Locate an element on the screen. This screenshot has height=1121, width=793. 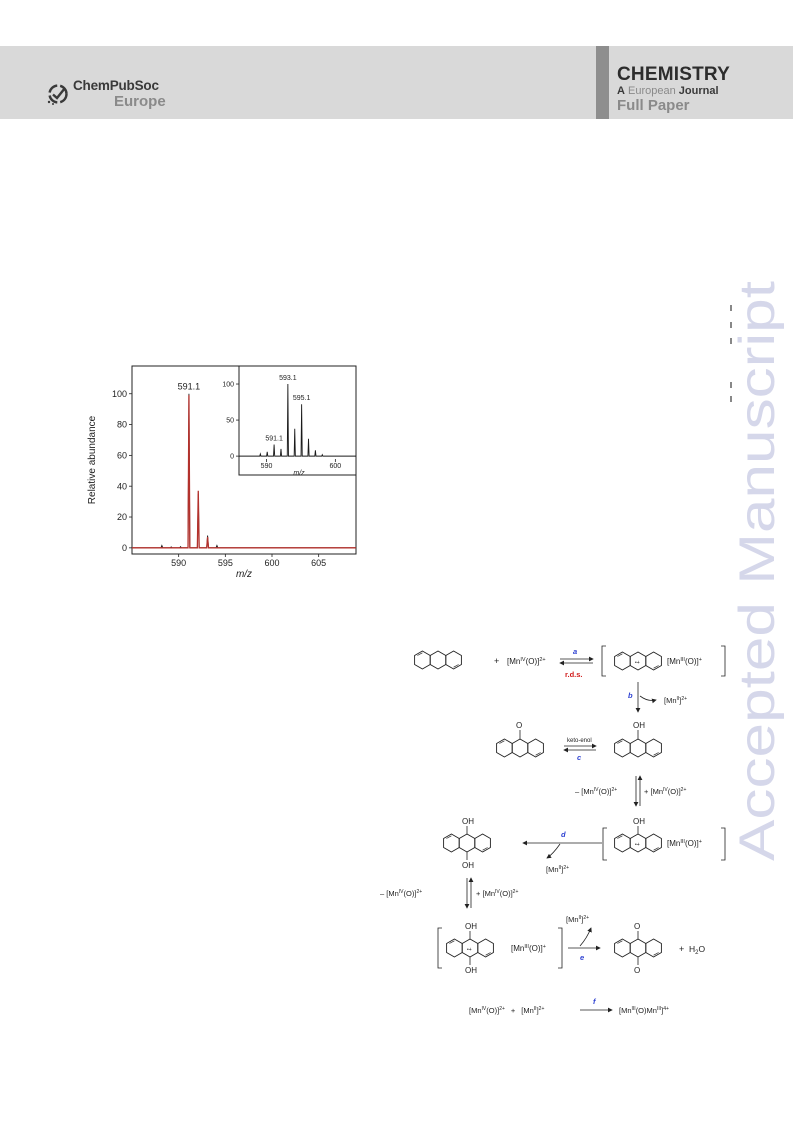
step-d-label: d is located at coordinates (563, 834).